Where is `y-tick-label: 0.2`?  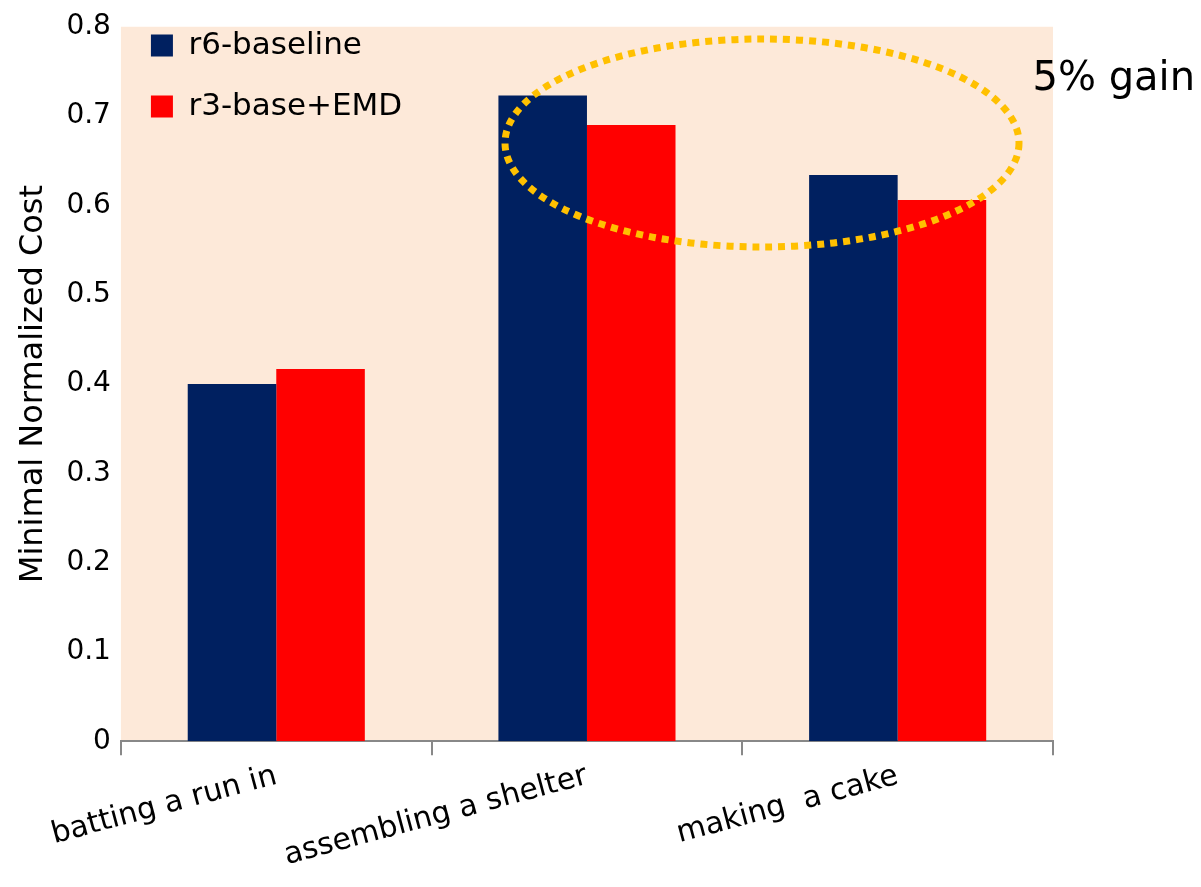 y-tick-label: 0.2 is located at coordinates (88, 560).